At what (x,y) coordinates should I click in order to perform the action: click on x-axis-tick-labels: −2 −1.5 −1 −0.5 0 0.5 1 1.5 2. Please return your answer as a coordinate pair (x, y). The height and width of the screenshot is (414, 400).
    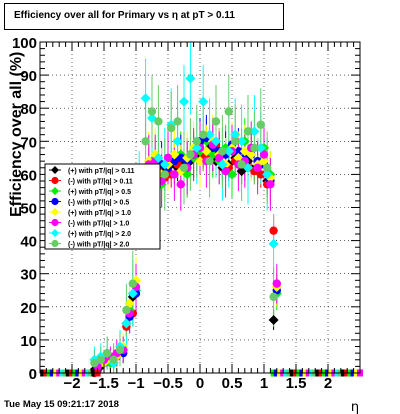
    Looking at the image, I should click on (197, 383).